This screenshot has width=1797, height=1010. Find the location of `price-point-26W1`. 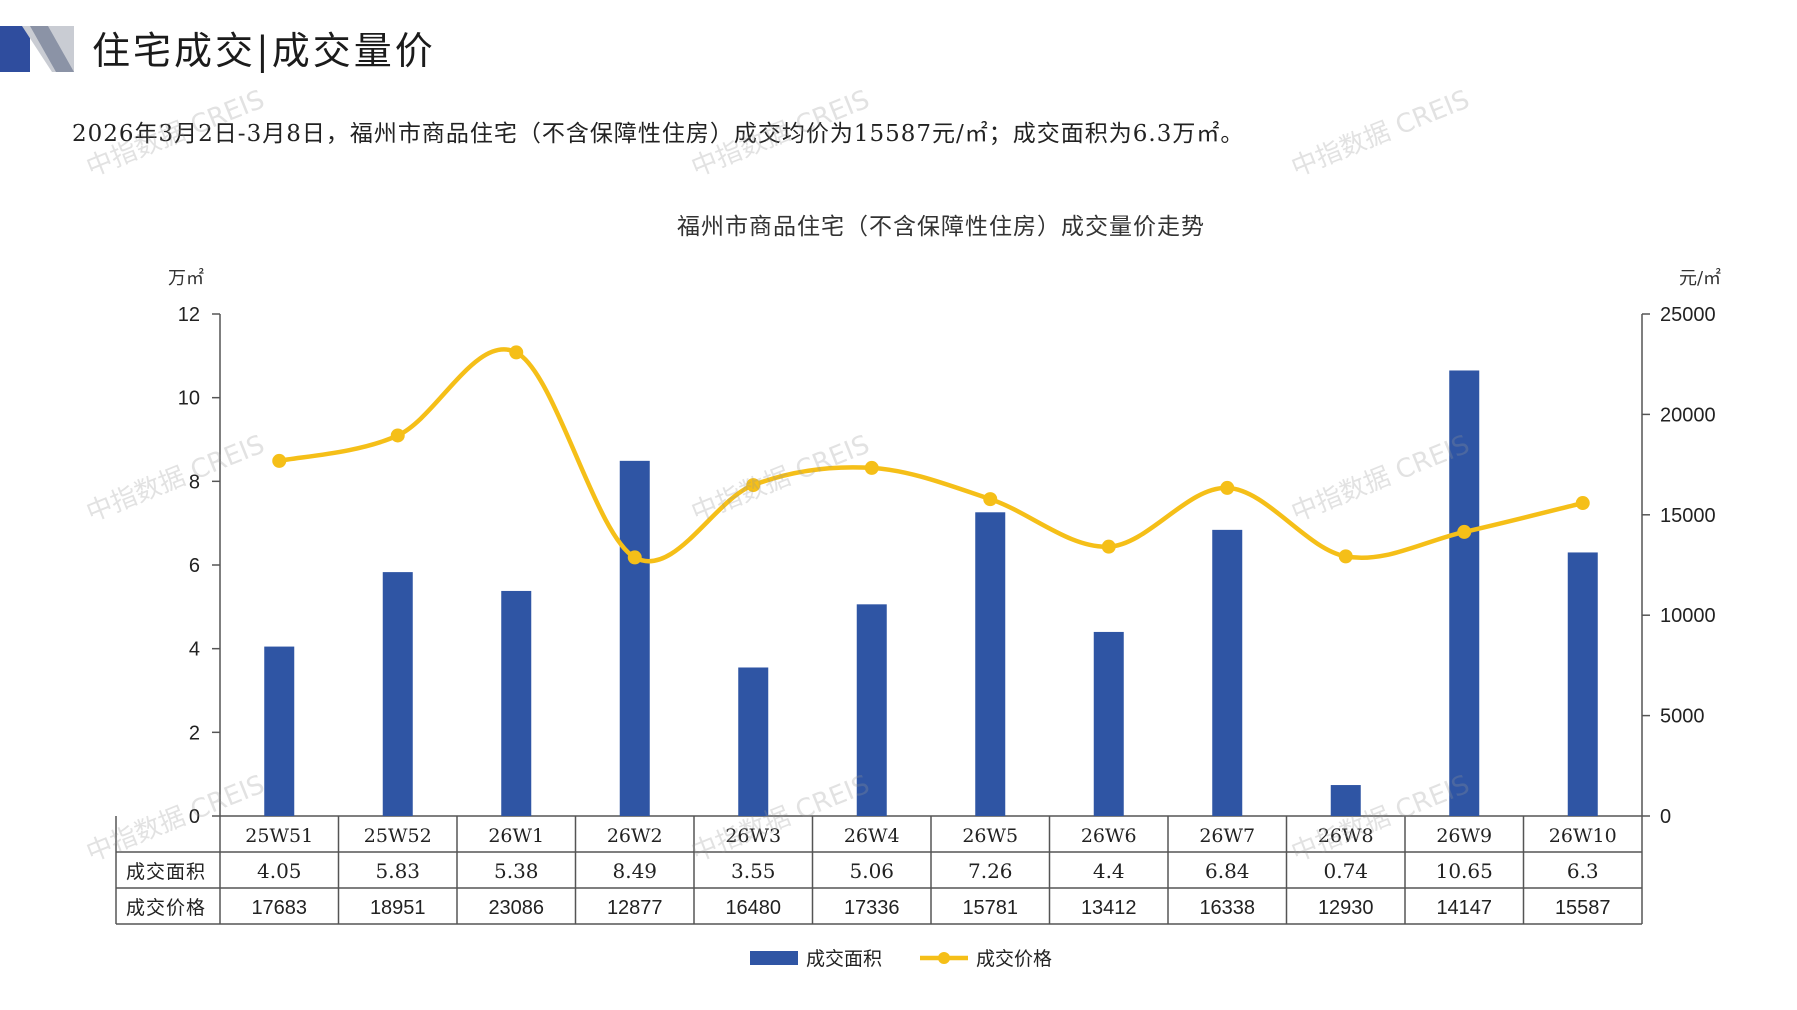

price-point-26W1 is located at coordinates (516, 352).